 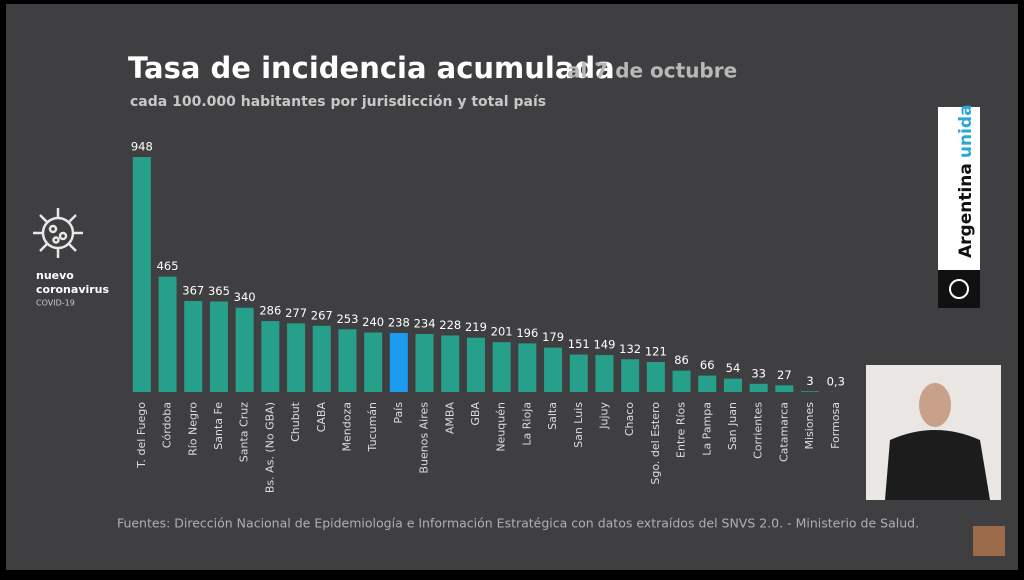 I want to click on x-tick-label: Neuquén, so click(x=501, y=427).